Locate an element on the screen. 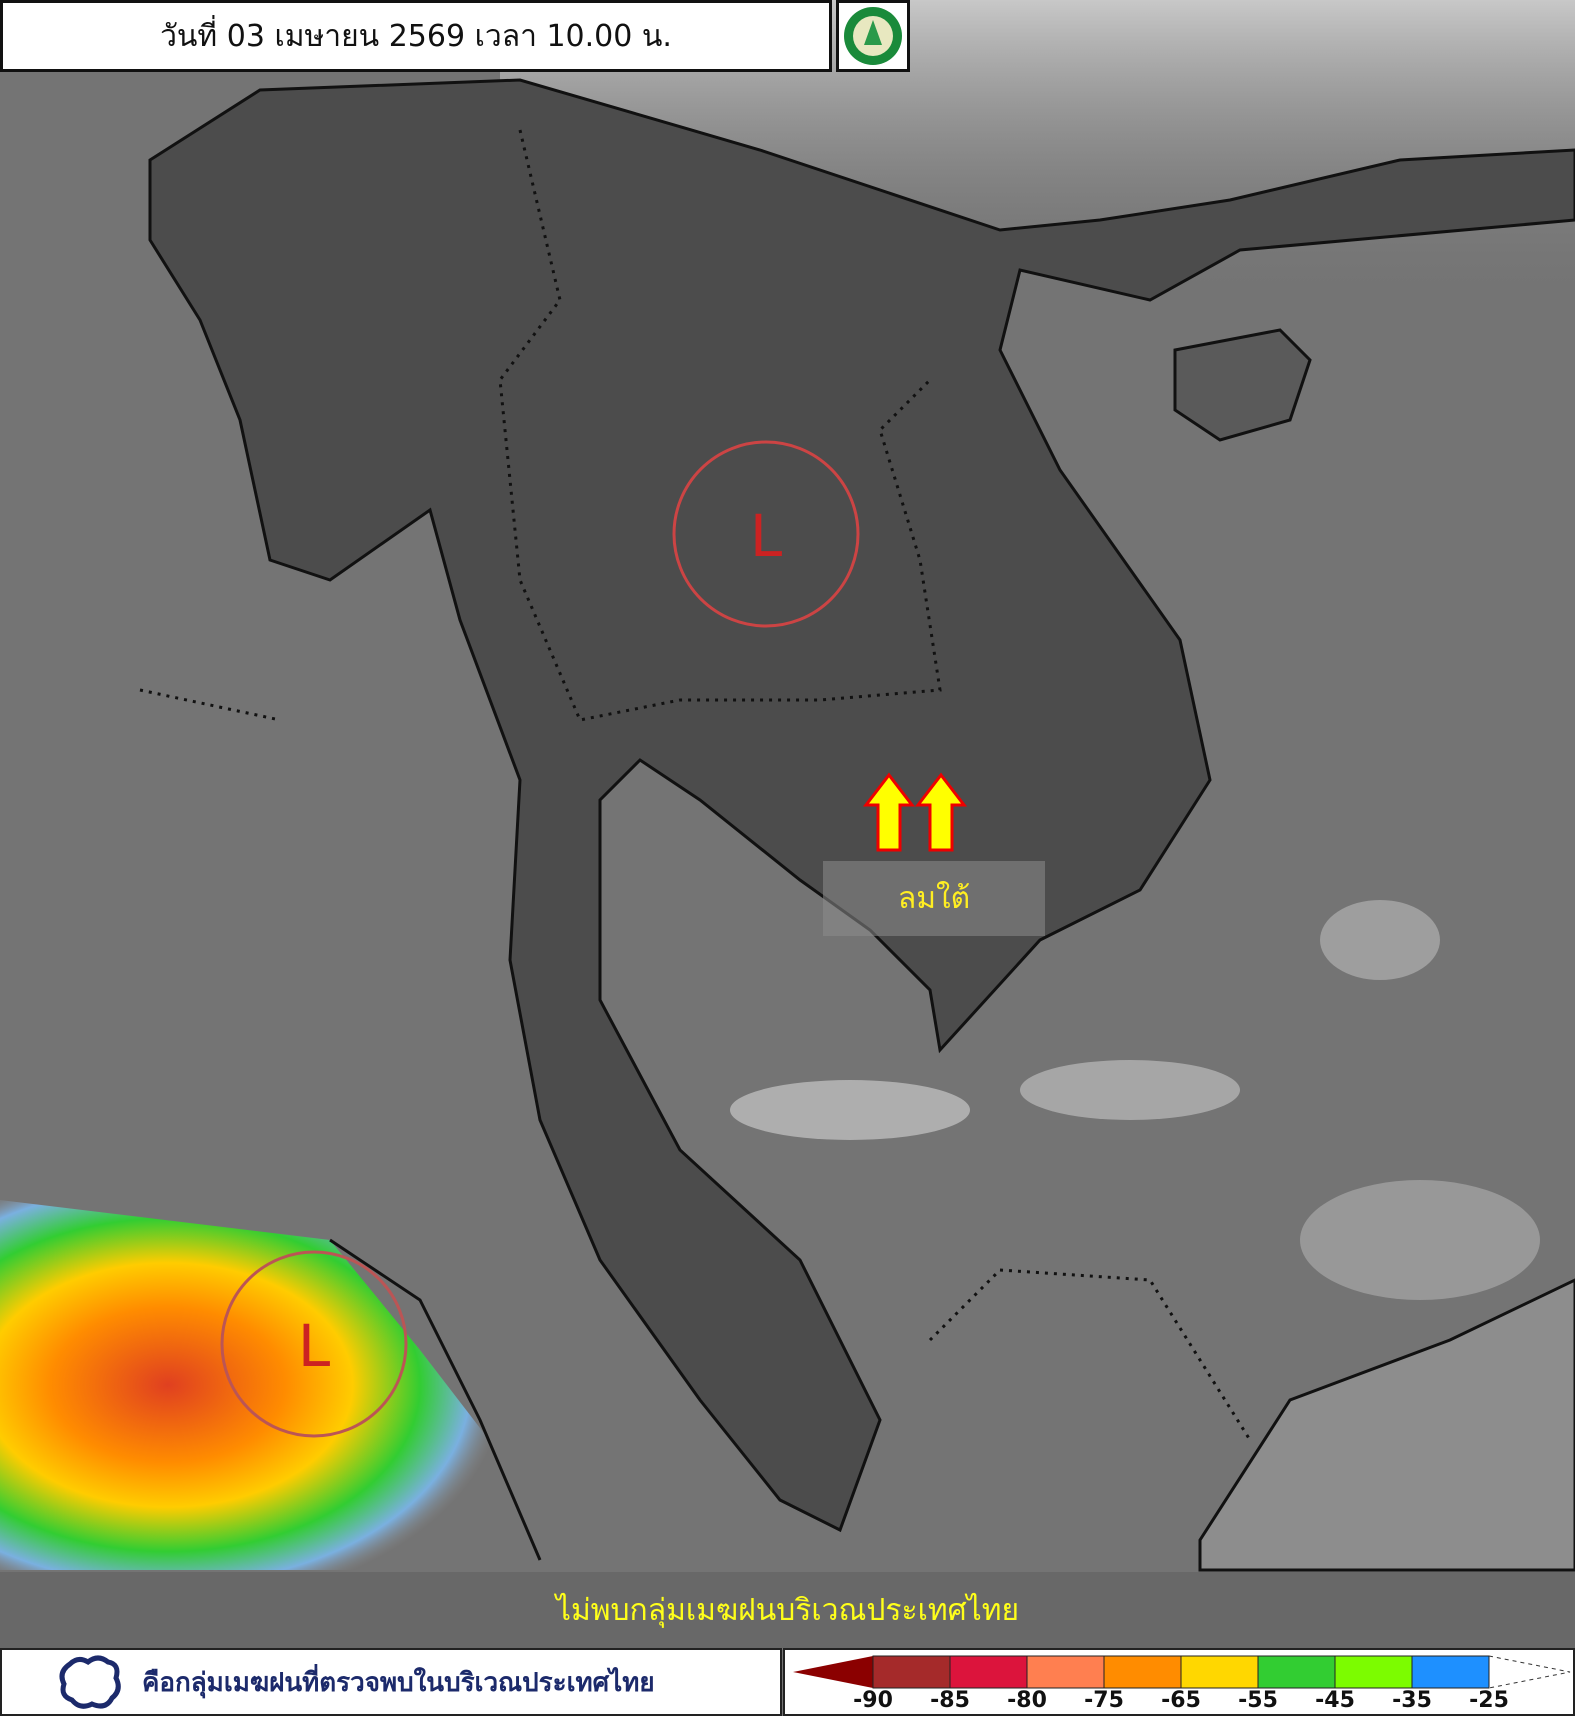  arrow-up-icon is located at coordinates (915, 812).